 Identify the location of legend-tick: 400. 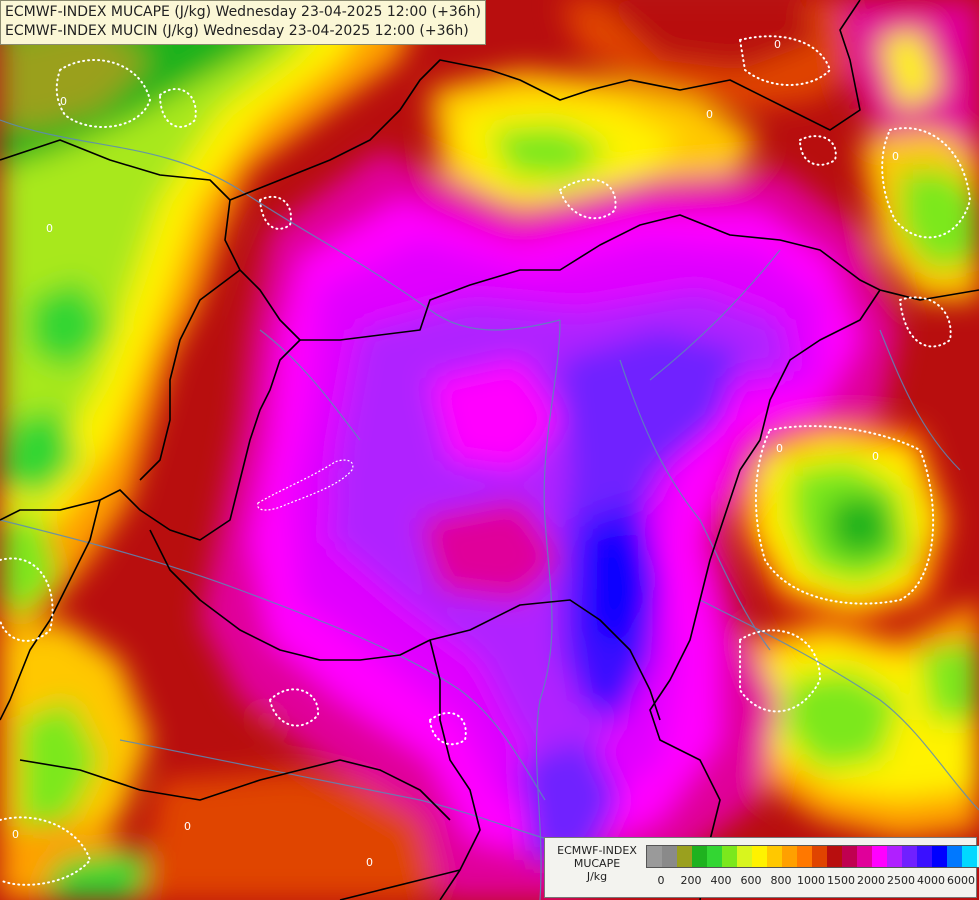
(721, 880).